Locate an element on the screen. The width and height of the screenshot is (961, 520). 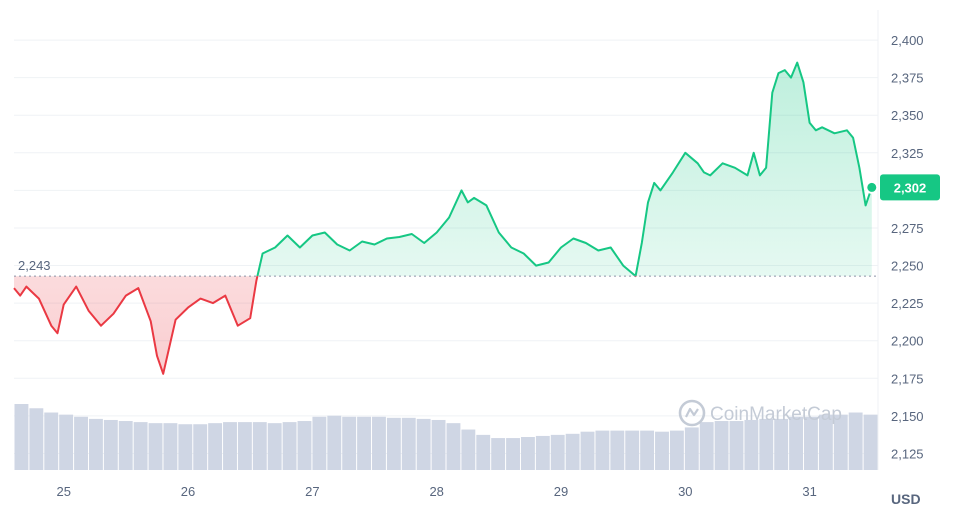
y-tick-label: 2,225 is located at coordinates (907, 303).